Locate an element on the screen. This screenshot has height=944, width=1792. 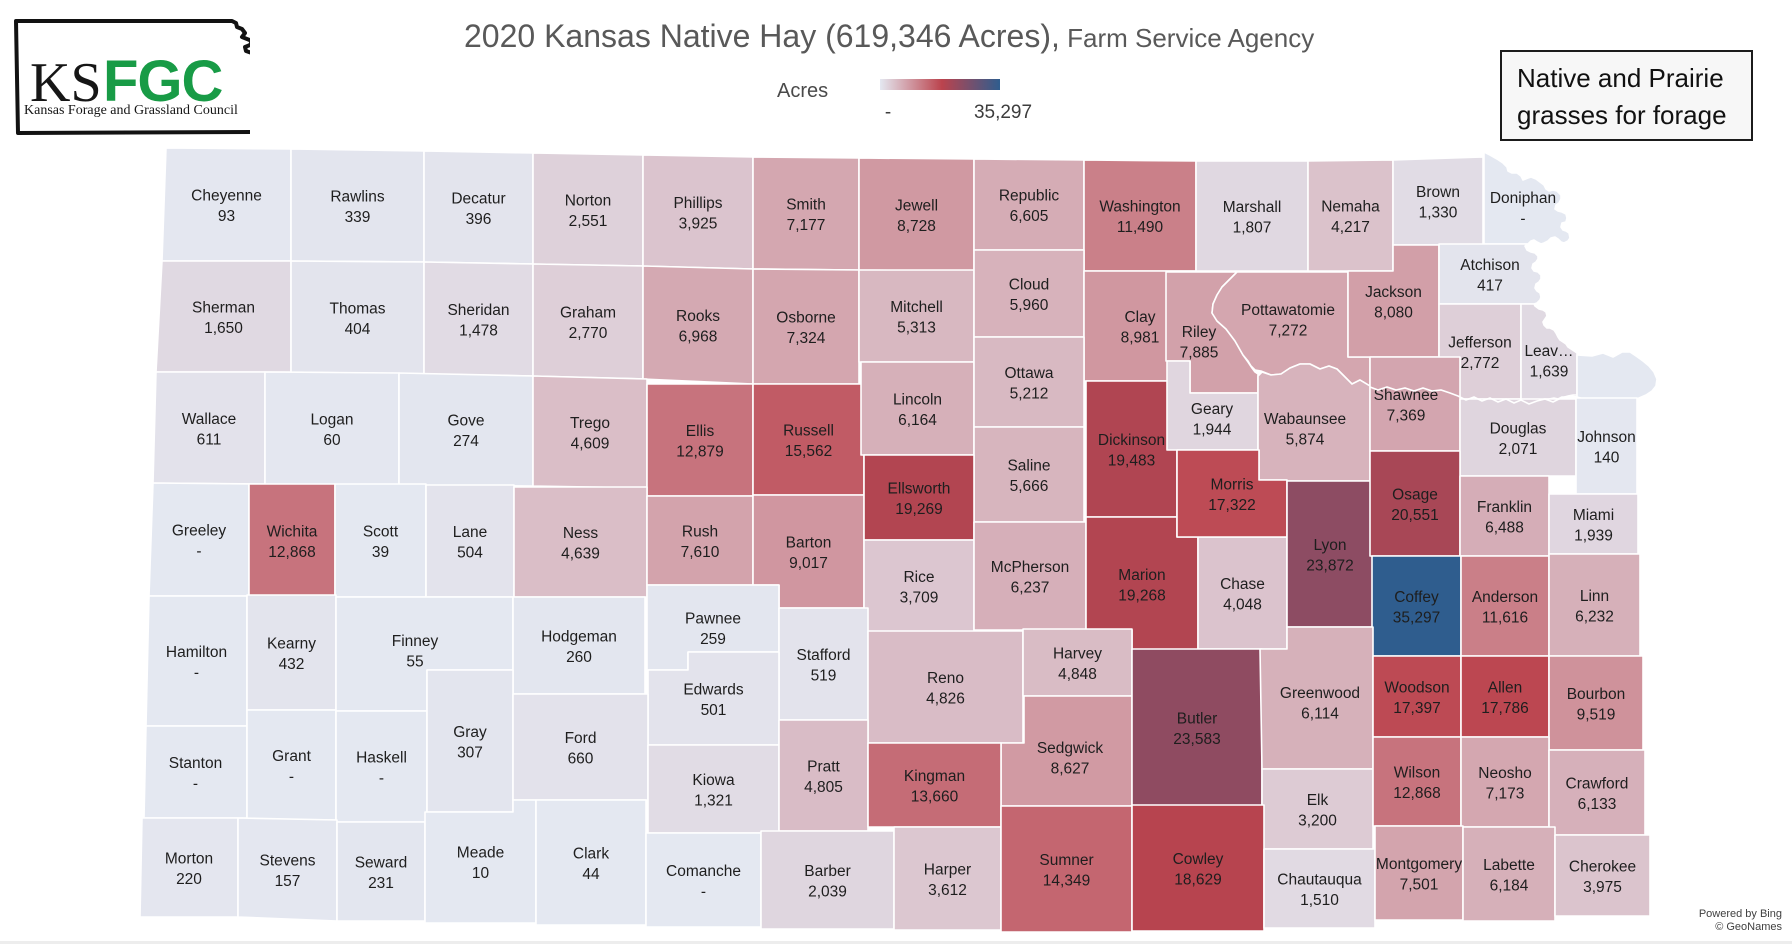
county-shape-ellsworth is located at coordinates (919, 497).